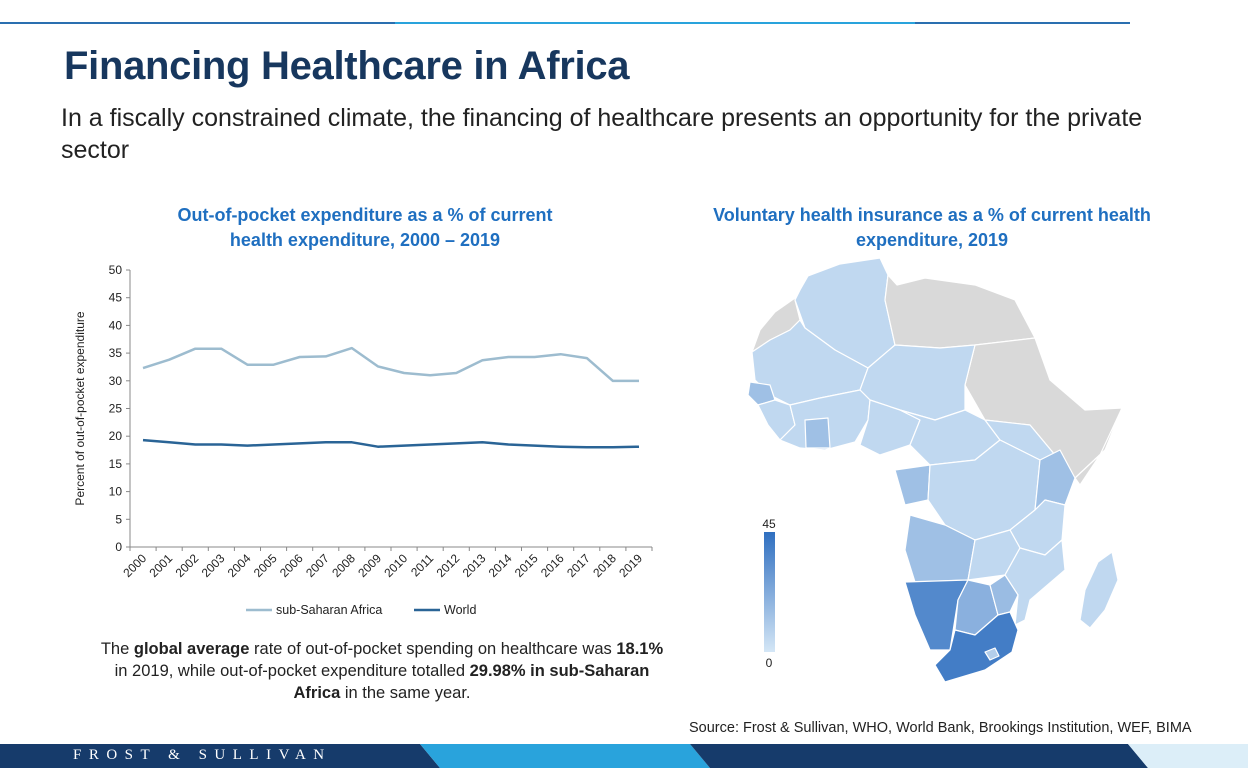 The width and height of the screenshot is (1248, 768). Describe the element at coordinates (817, 433) in the screenshot. I see `region-cote-divoire` at that location.